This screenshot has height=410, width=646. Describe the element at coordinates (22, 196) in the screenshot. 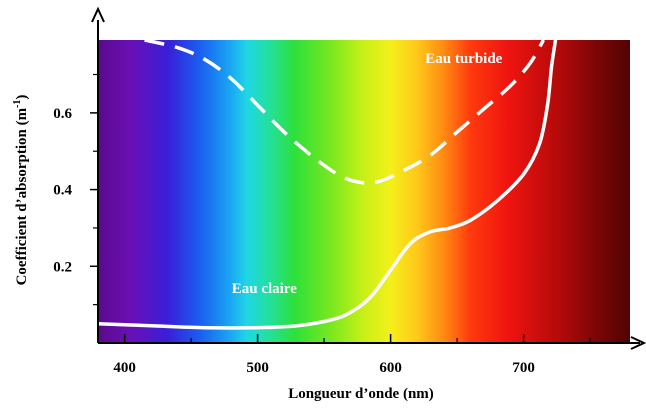

I see `y-axis-title-main: Coefficient d’absorption (m` at that location.